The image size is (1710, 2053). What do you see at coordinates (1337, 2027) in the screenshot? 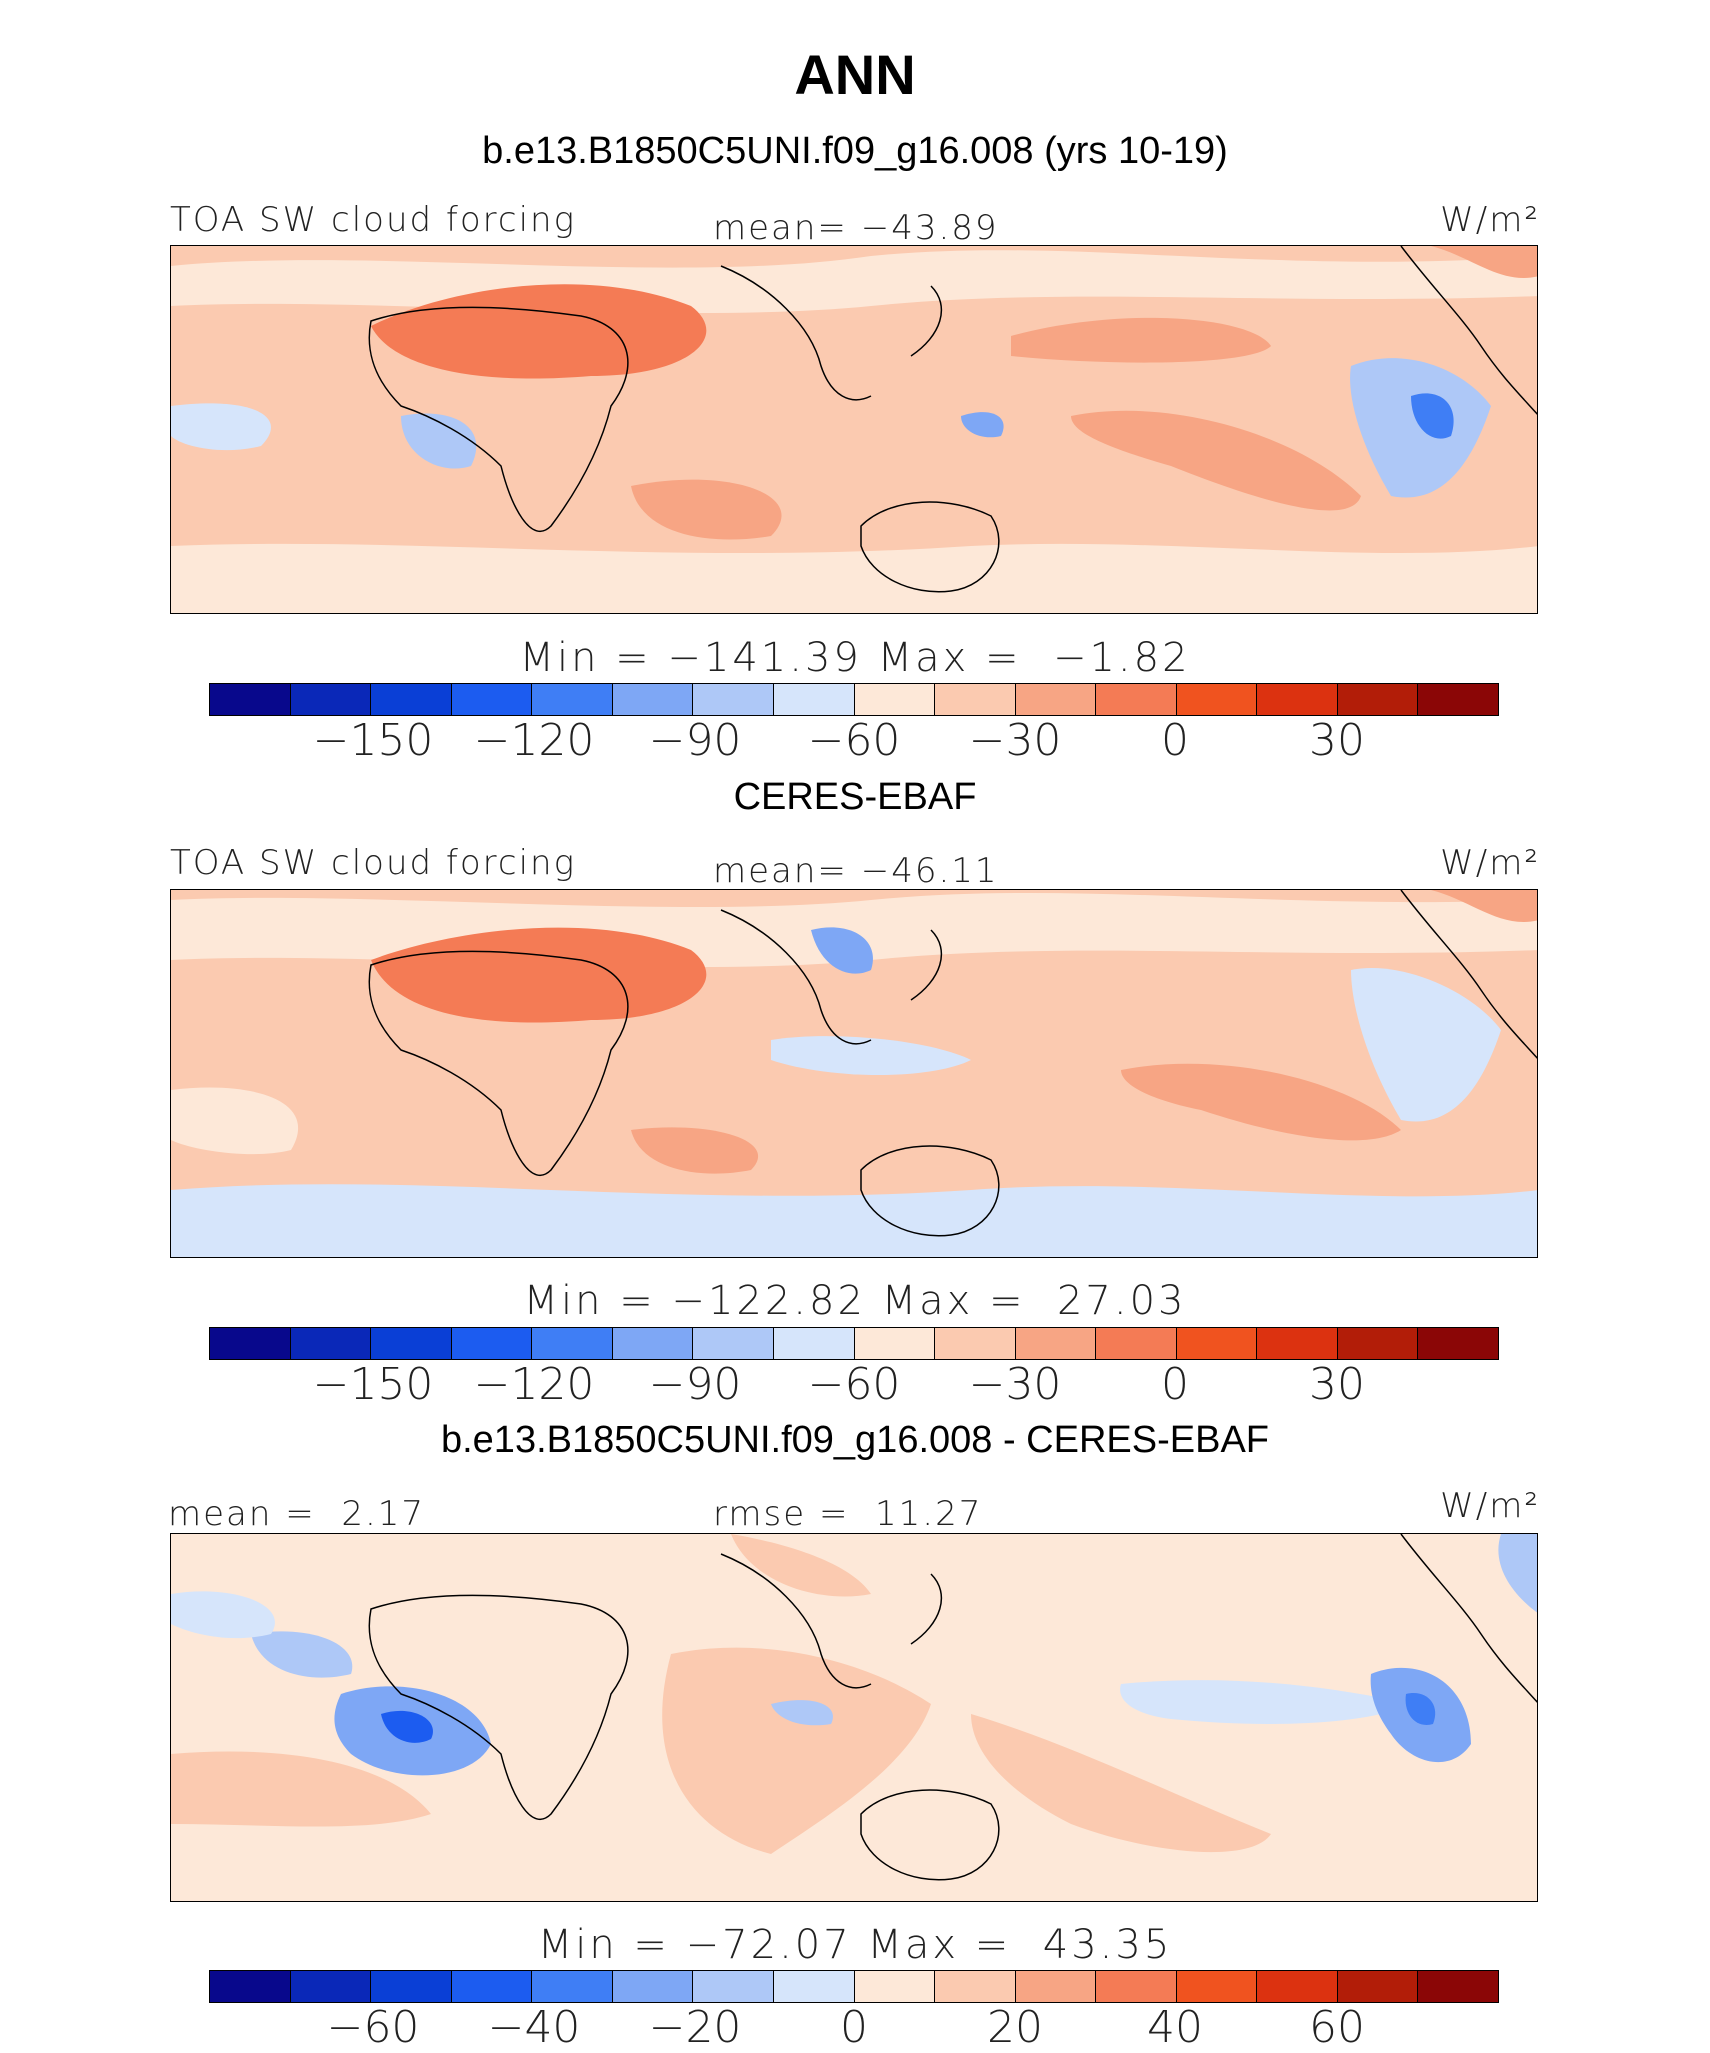
I see `colorbar-tick-label: 60` at bounding box center [1337, 2027].